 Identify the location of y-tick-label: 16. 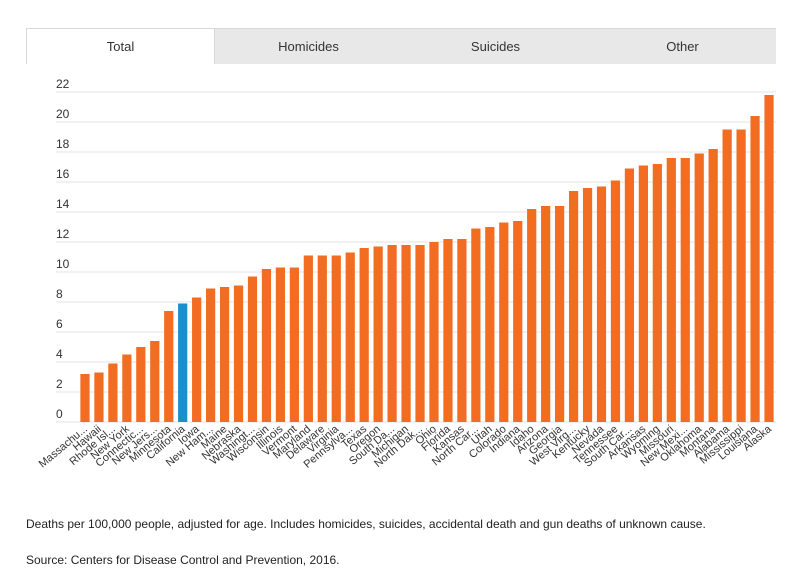
(63, 174).